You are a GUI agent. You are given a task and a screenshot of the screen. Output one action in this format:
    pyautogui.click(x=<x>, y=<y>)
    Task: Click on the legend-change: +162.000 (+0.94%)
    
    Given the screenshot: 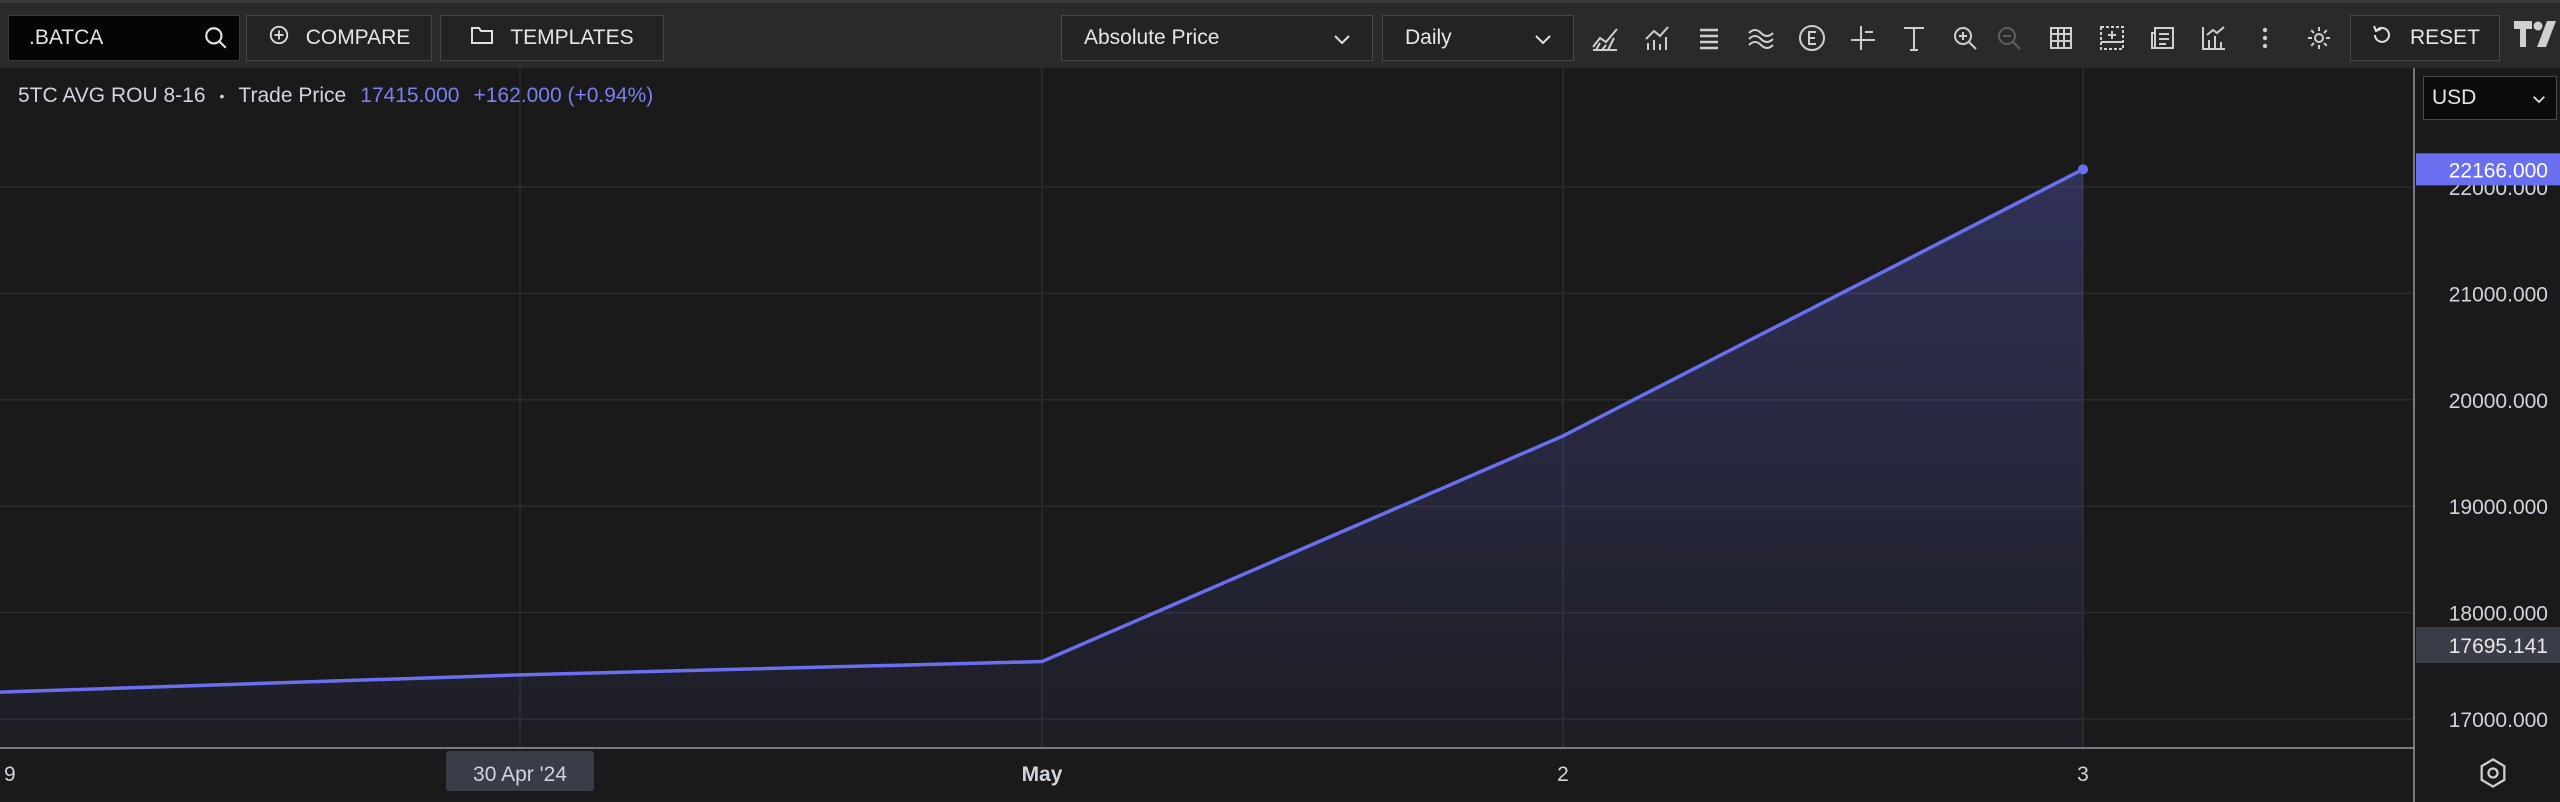 What is the action you would take?
    pyautogui.click(x=563, y=95)
    